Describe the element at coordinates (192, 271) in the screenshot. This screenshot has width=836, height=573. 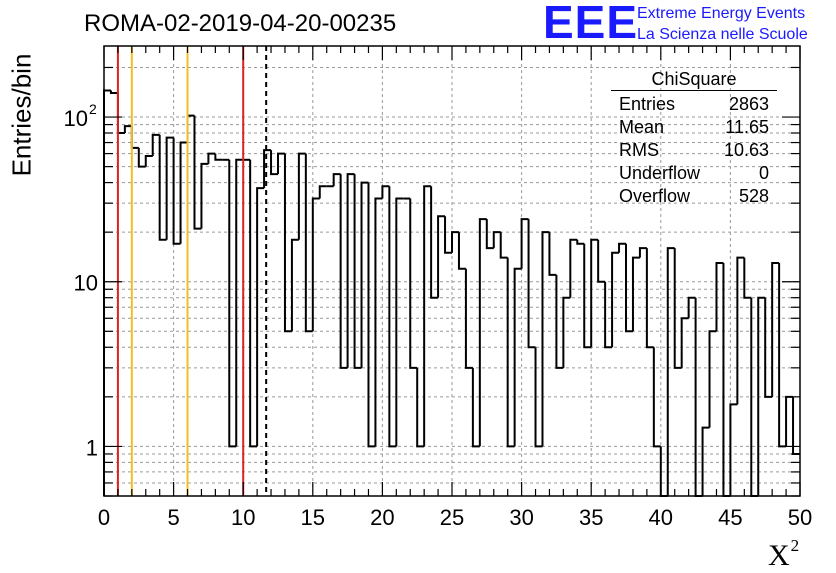
I see `reference-lines` at that location.